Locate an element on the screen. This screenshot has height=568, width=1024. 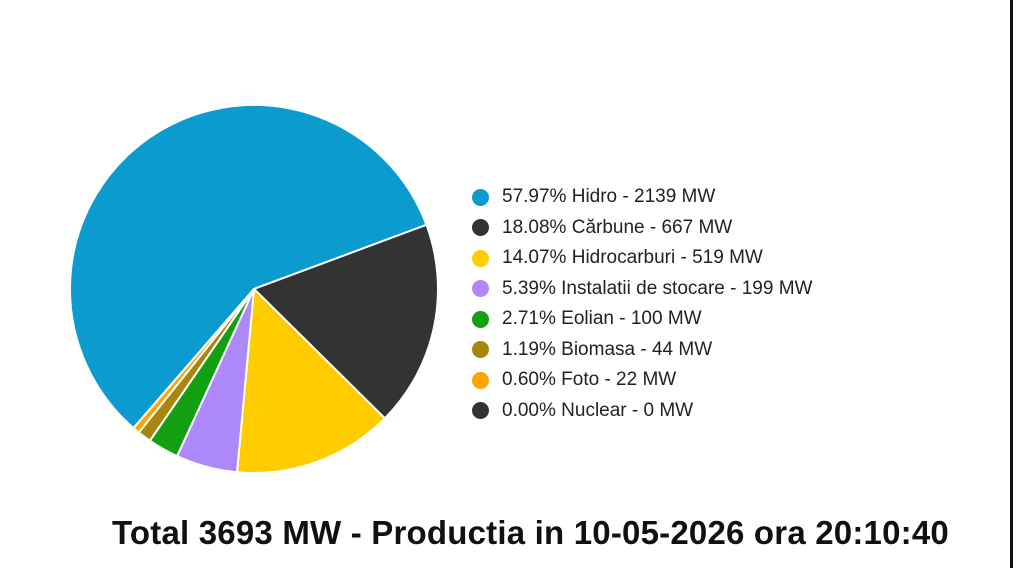
legend-item: 2.71% Eolian - 100 MW is located at coordinates (642, 319).